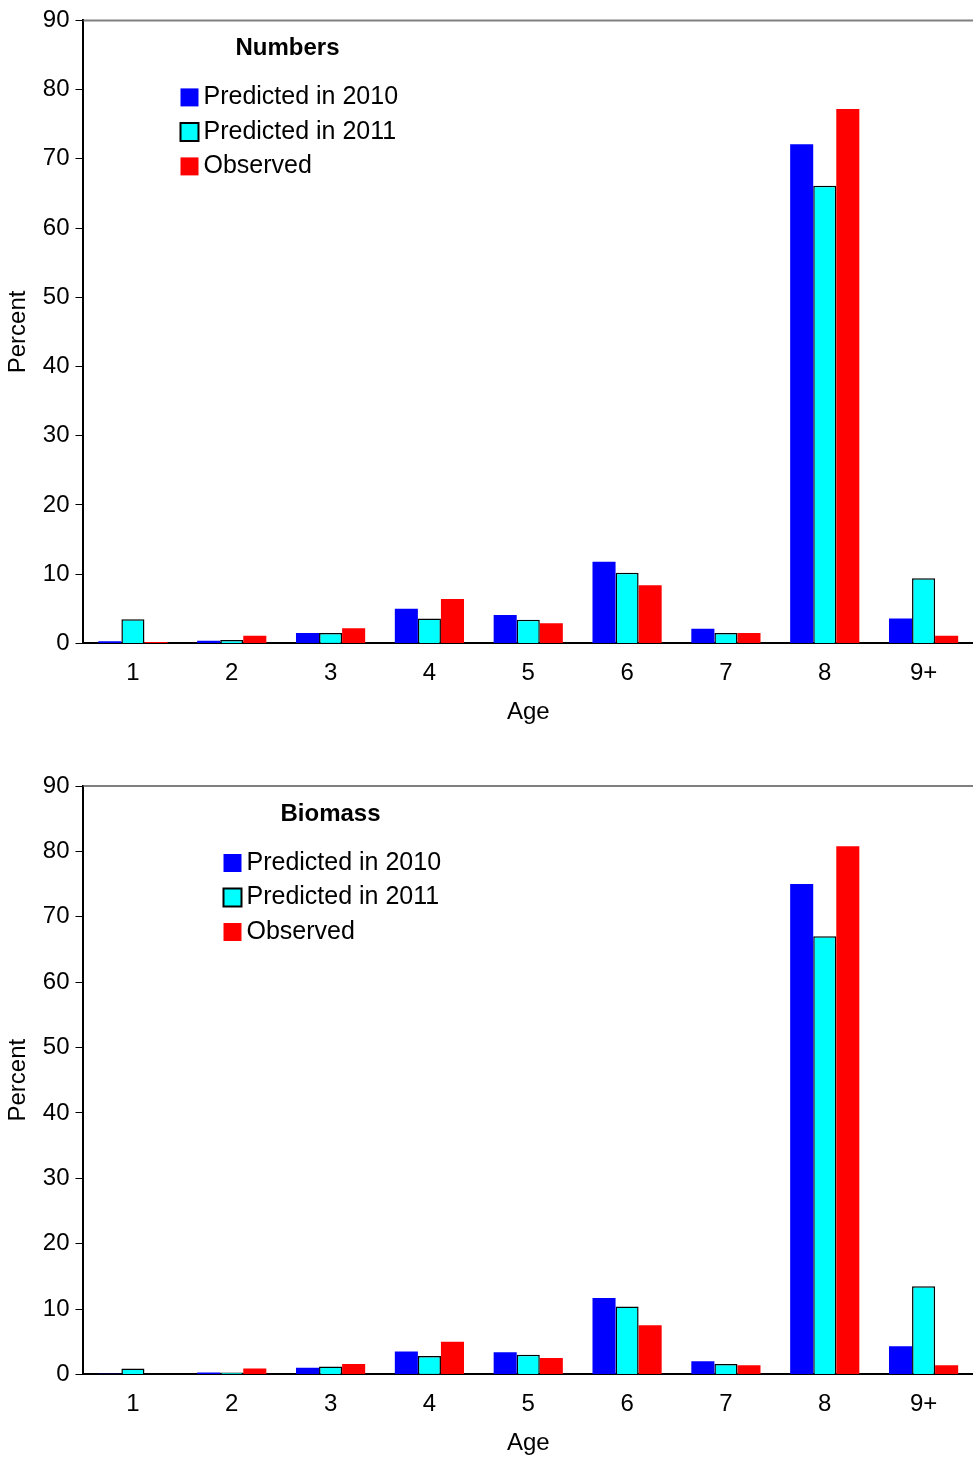 This screenshot has width=973, height=1462. I want to click on text: Numbers, so click(287, 47).